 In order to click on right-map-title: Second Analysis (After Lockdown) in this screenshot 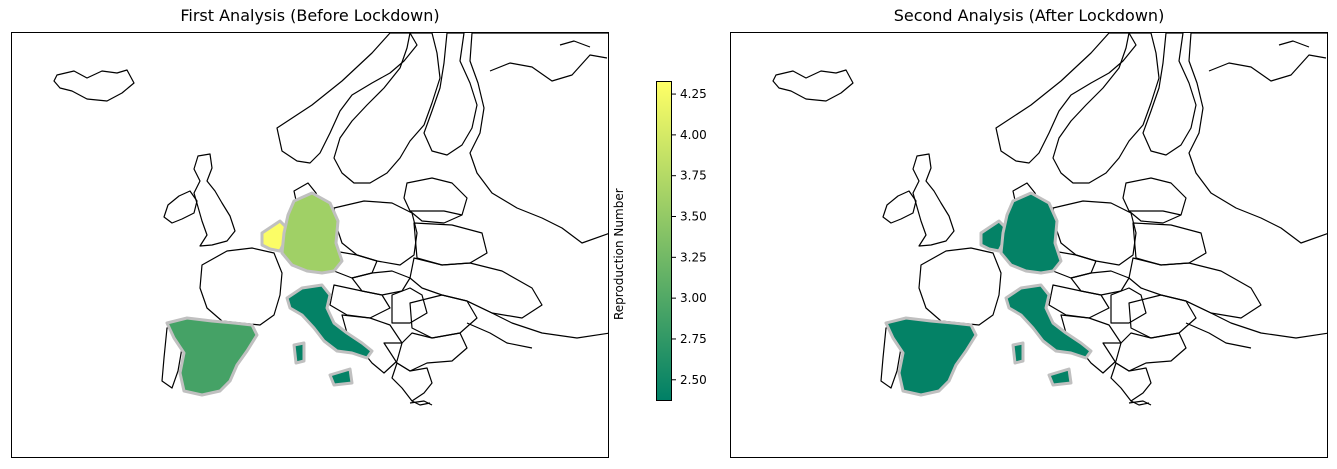, I will do `click(1029, 15)`.